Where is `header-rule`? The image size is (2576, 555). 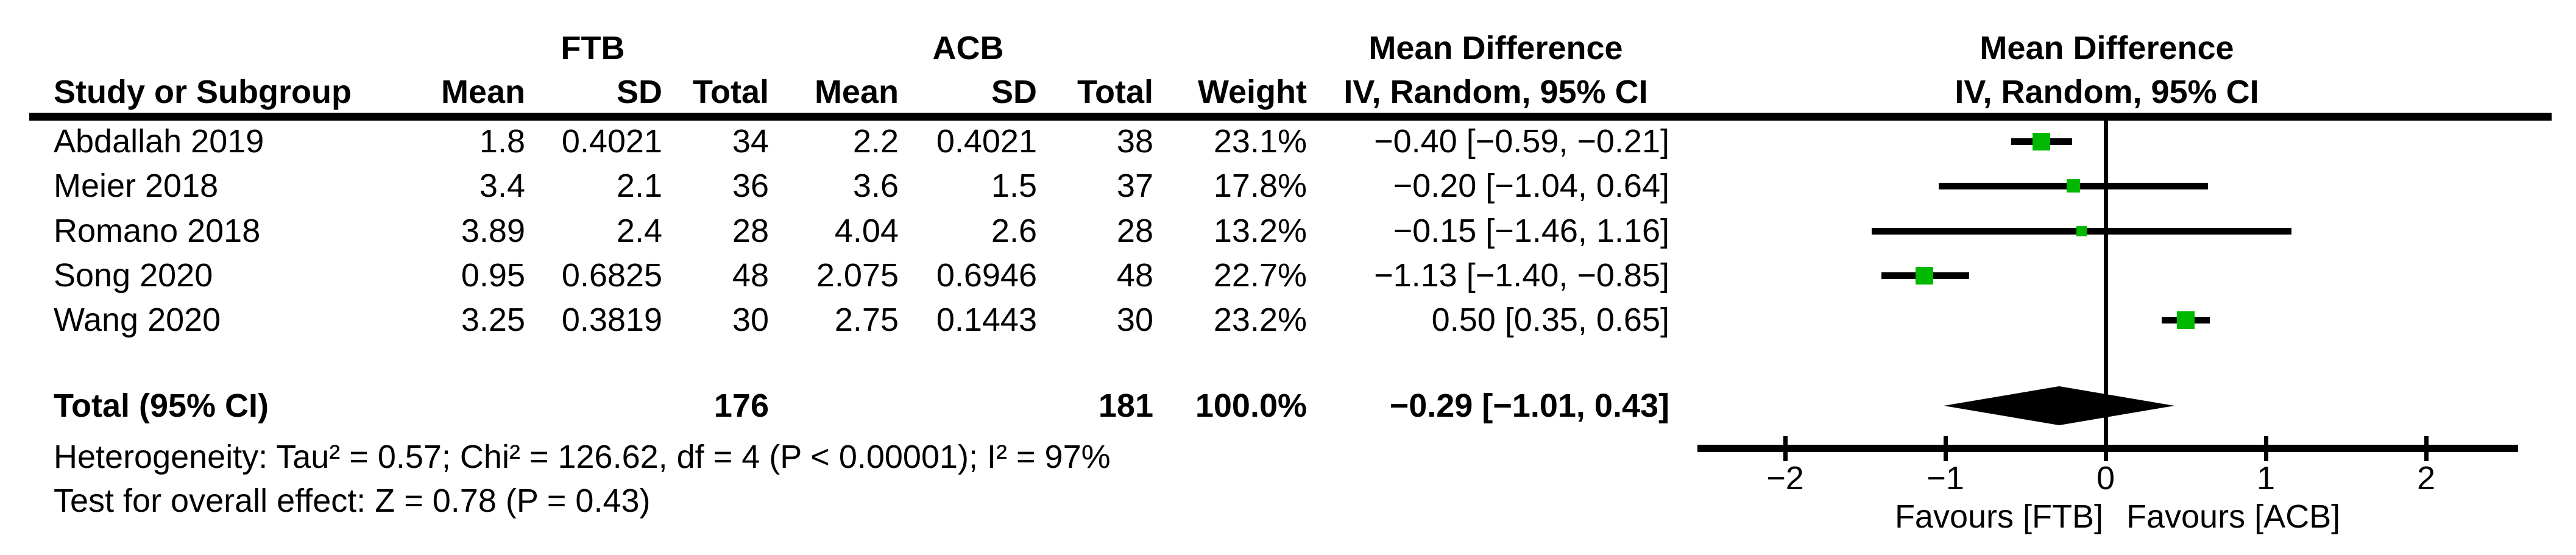
header-rule is located at coordinates (1290, 117).